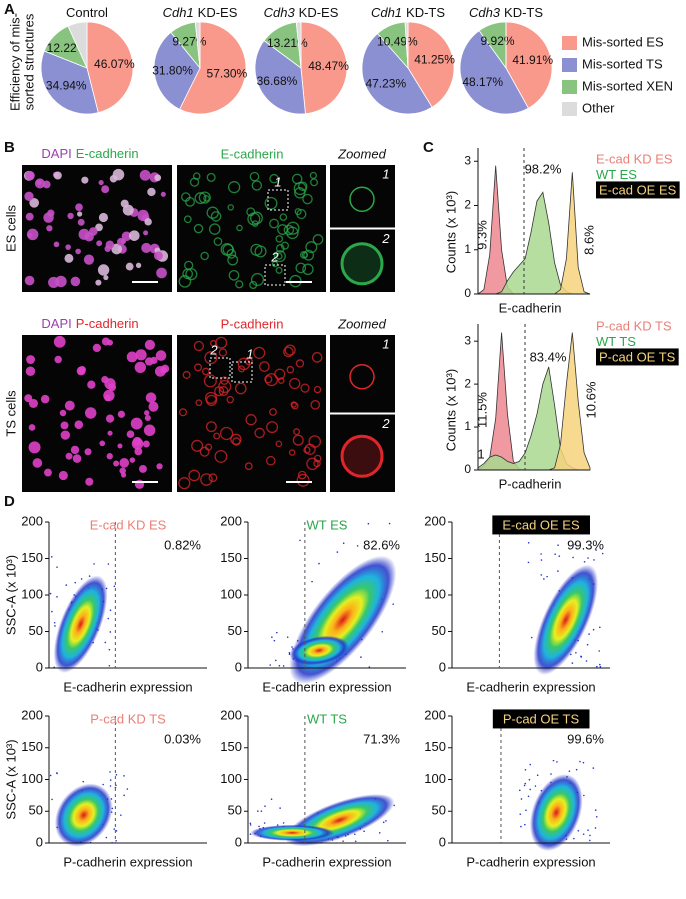  Describe the element at coordinates (280, 12) in the screenshot. I see `pie-title-gene: Cdh3` at that location.